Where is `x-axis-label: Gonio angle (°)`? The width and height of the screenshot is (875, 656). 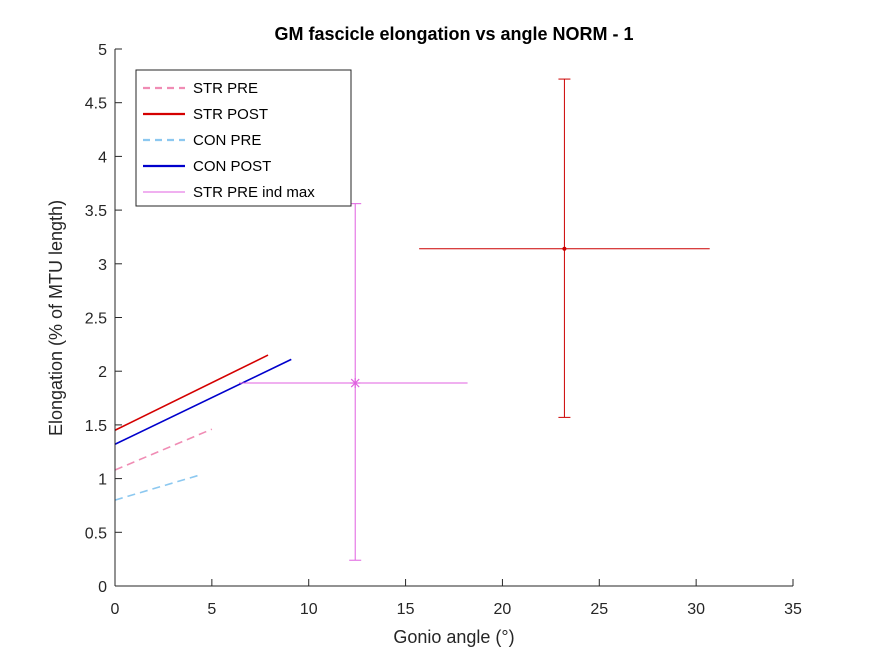
x-axis-label: Gonio angle (°) is located at coordinates (453, 637).